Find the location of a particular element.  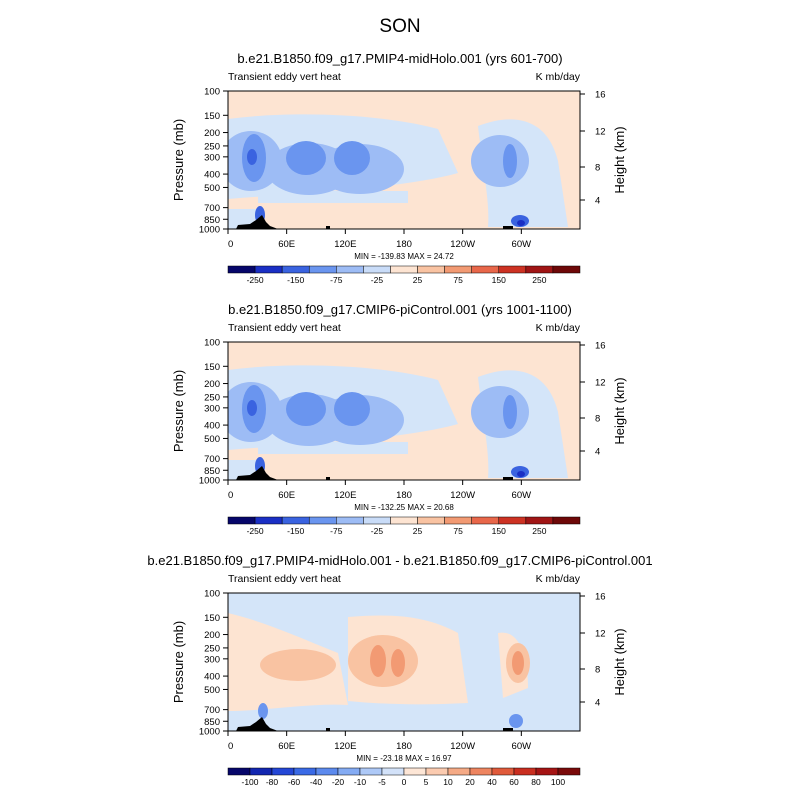

colorbar-tick-label: 25 is located at coordinates (418, 280).